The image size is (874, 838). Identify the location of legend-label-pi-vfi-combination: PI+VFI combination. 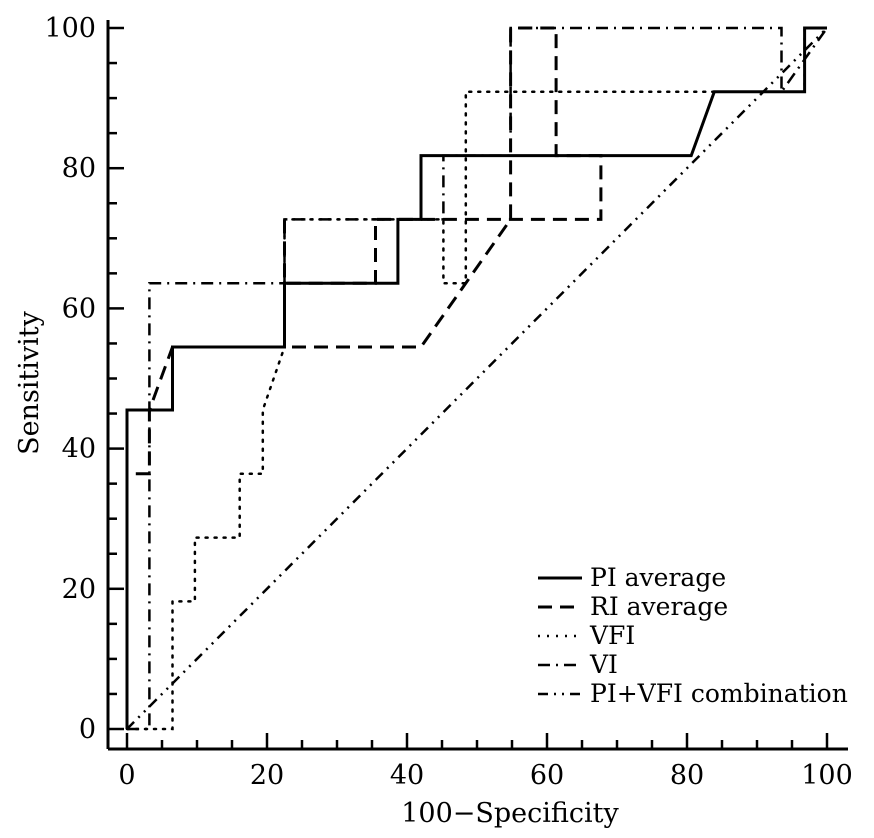
(719, 693).